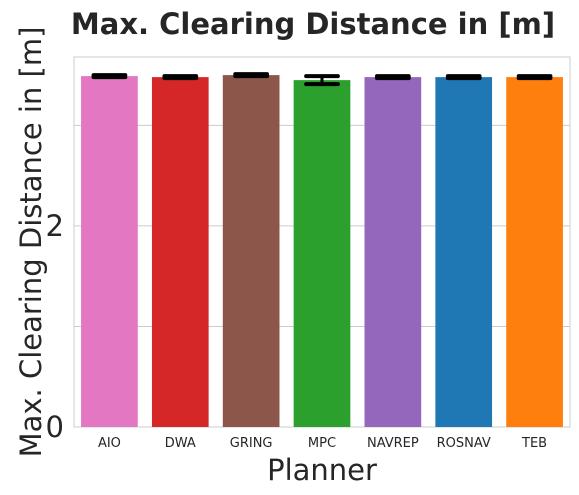 The height and width of the screenshot is (495, 579). Describe the element at coordinates (109, 251) in the screenshot. I see `bar-aio` at that location.